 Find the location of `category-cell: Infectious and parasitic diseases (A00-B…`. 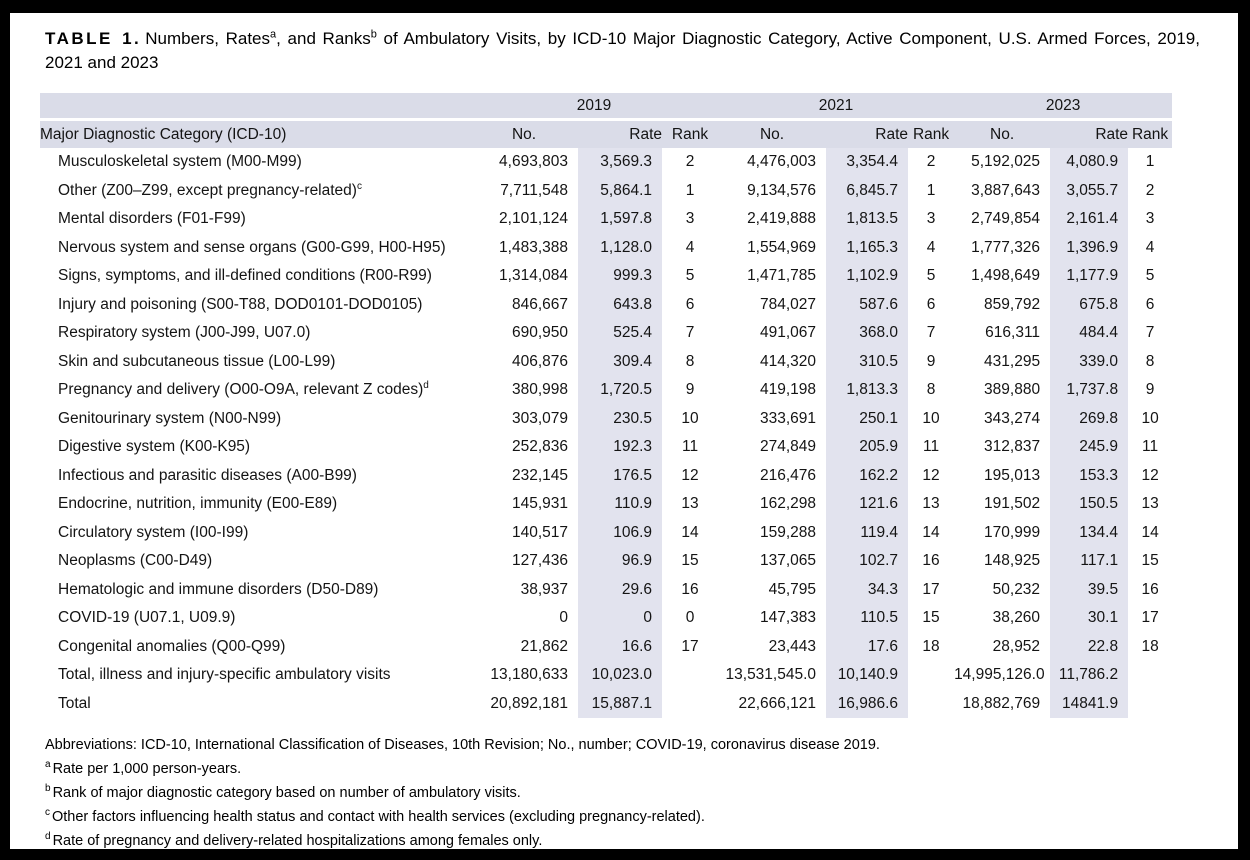

category-cell: Infectious and parasitic diseases (A00-B… is located at coordinates (207, 475).